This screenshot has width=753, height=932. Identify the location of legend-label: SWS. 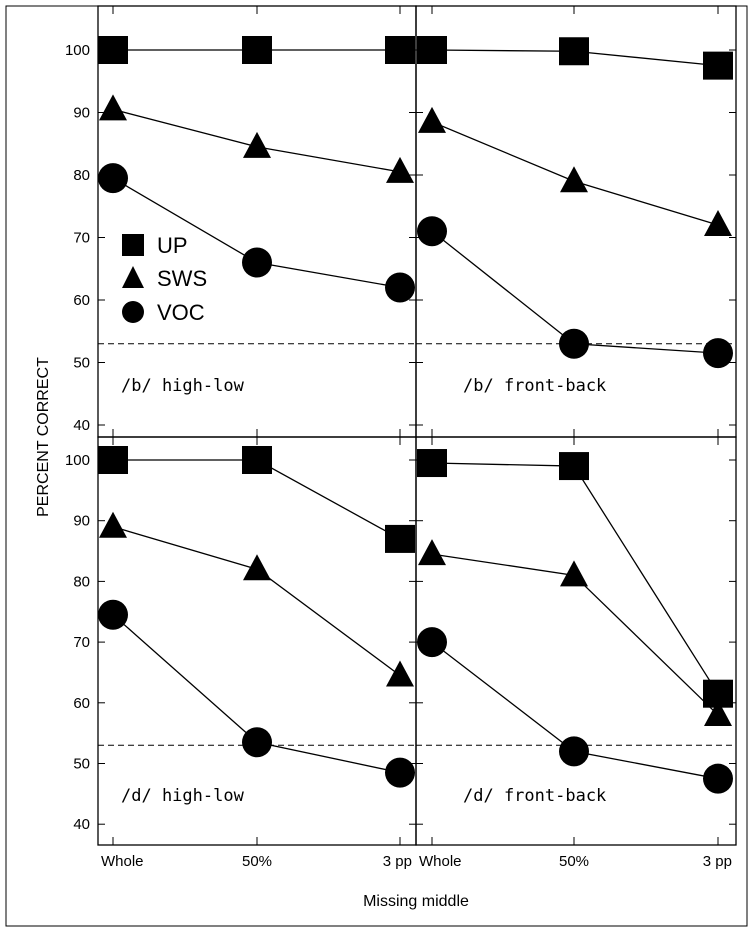
(182, 278).